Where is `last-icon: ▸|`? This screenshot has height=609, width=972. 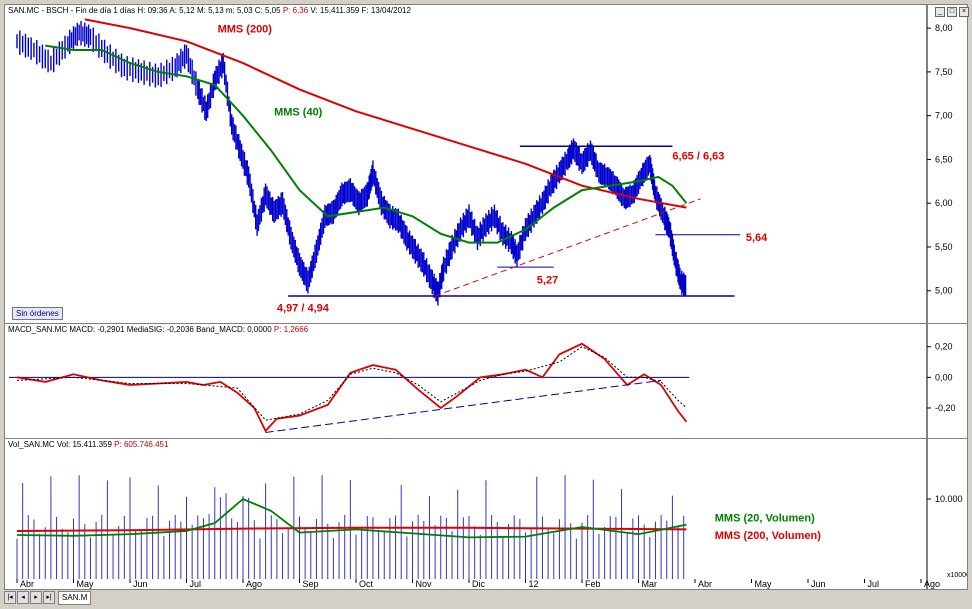 last-icon: ▸| is located at coordinates (49, 597).